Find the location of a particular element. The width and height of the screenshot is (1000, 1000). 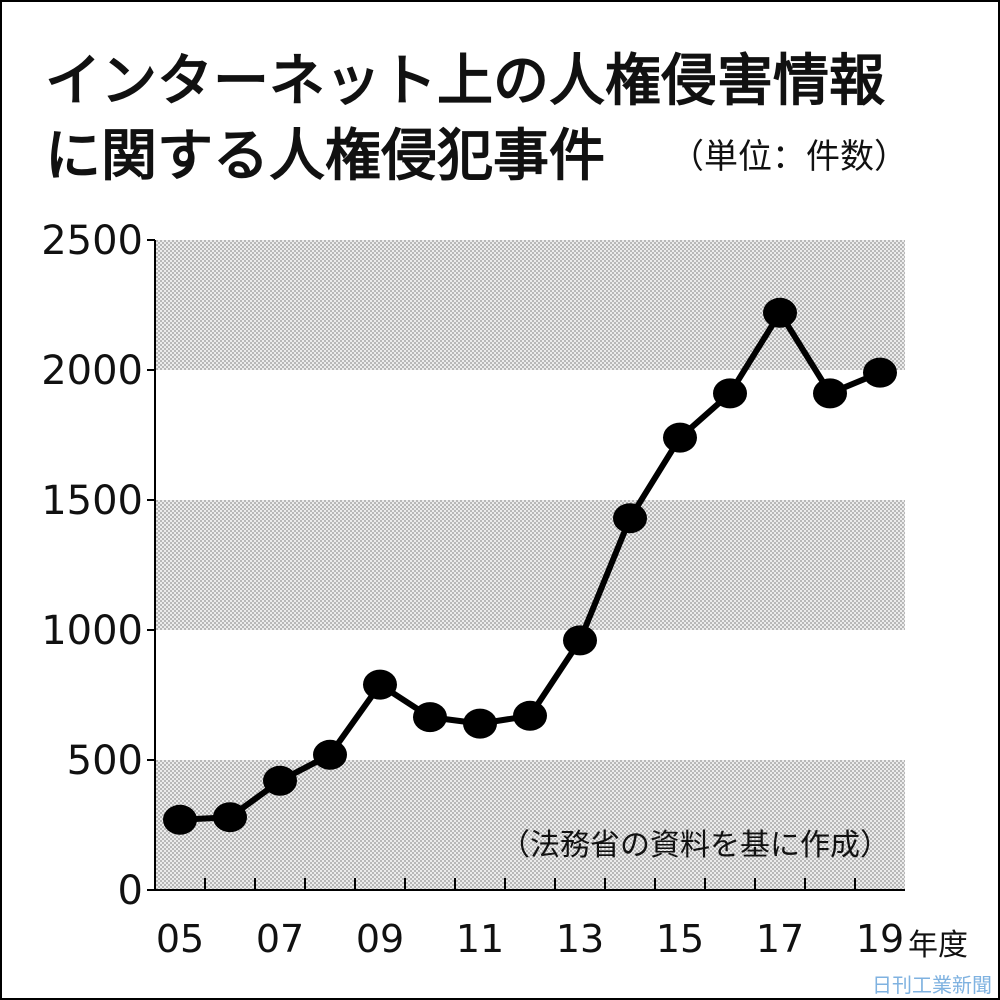

plot-band is located at coordinates (530, 565).